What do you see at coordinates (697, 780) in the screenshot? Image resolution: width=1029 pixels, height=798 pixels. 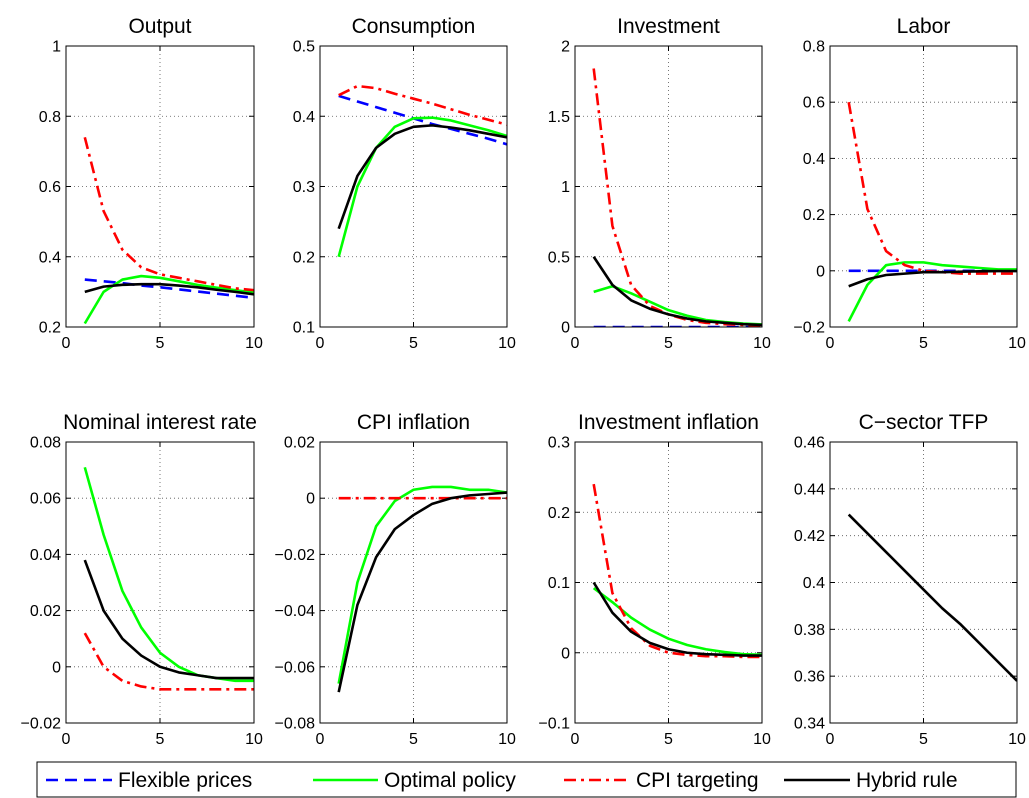 I see `legend-label-cpi: CPI targeting` at bounding box center [697, 780].